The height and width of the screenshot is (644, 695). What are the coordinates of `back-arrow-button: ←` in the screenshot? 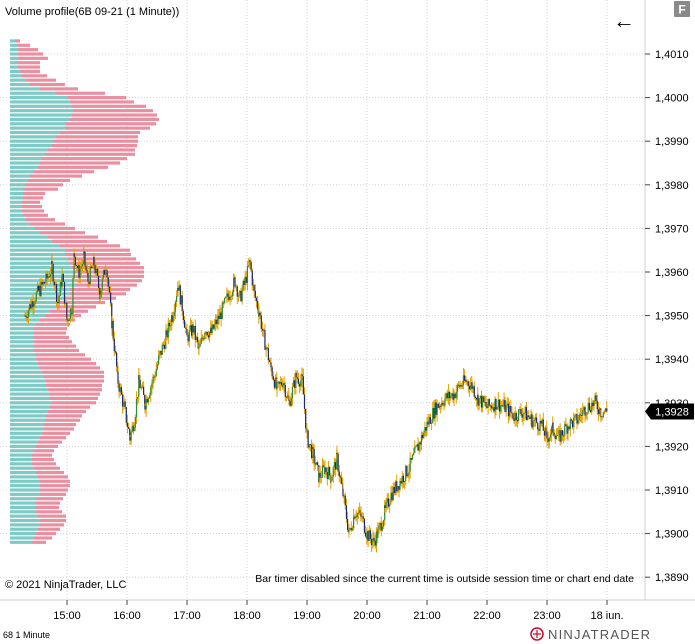 It's located at (624, 20).